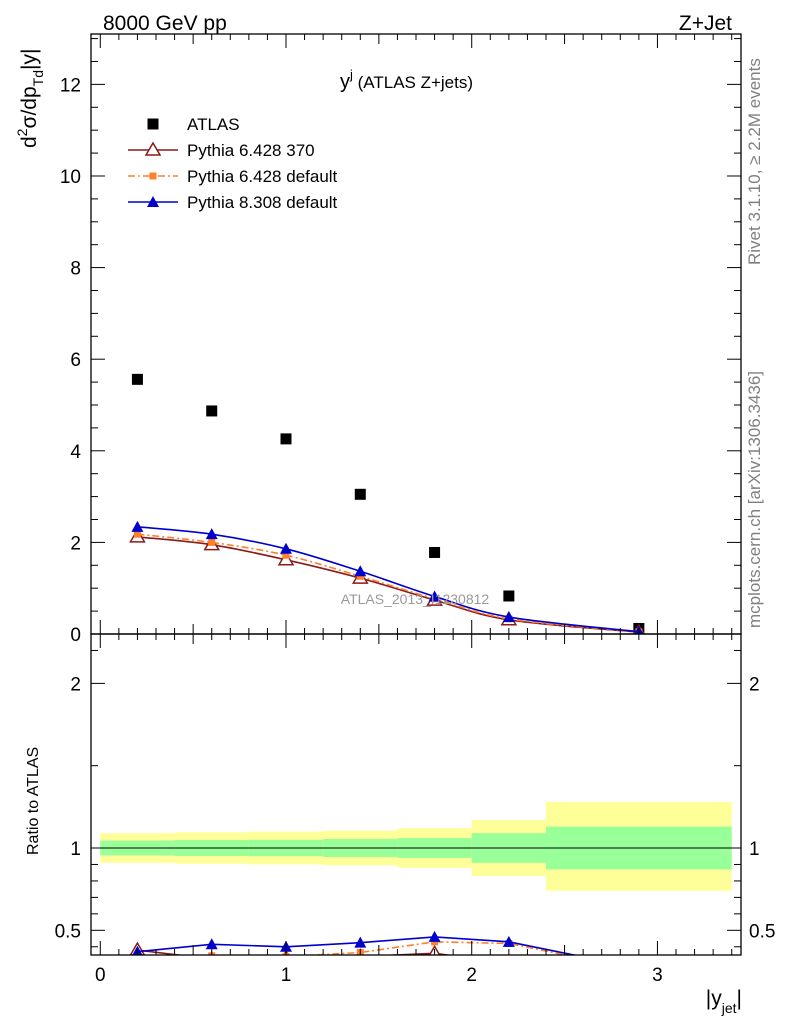 The image size is (786, 1024). What do you see at coordinates (33, 801) in the screenshot?
I see `ratio-y-axis-label: Ratio to ATLAS` at bounding box center [33, 801].